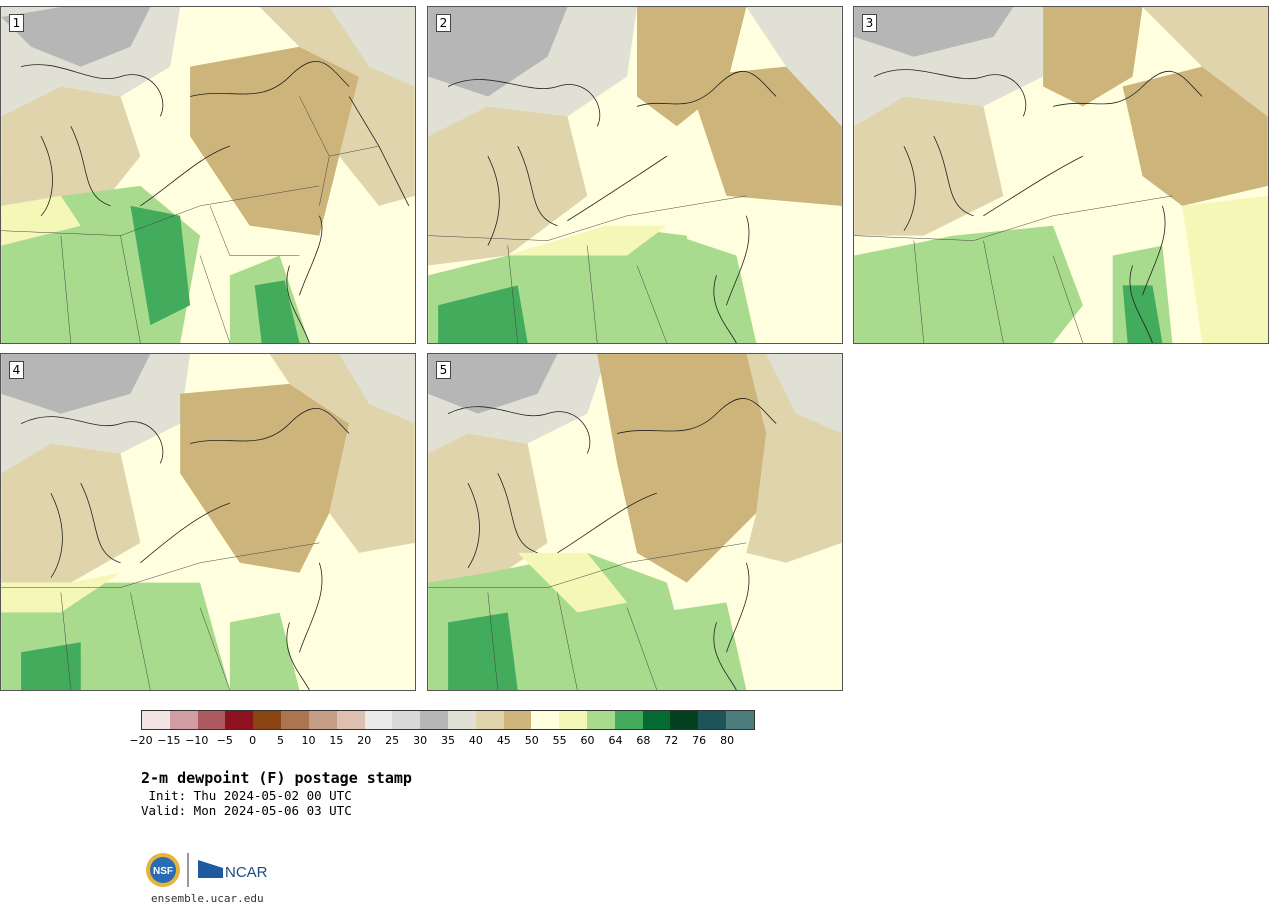  What do you see at coordinates (503, 740) in the screenshot?
I see `colorbar-tick-13: 45` at bounding box center [503, 740].